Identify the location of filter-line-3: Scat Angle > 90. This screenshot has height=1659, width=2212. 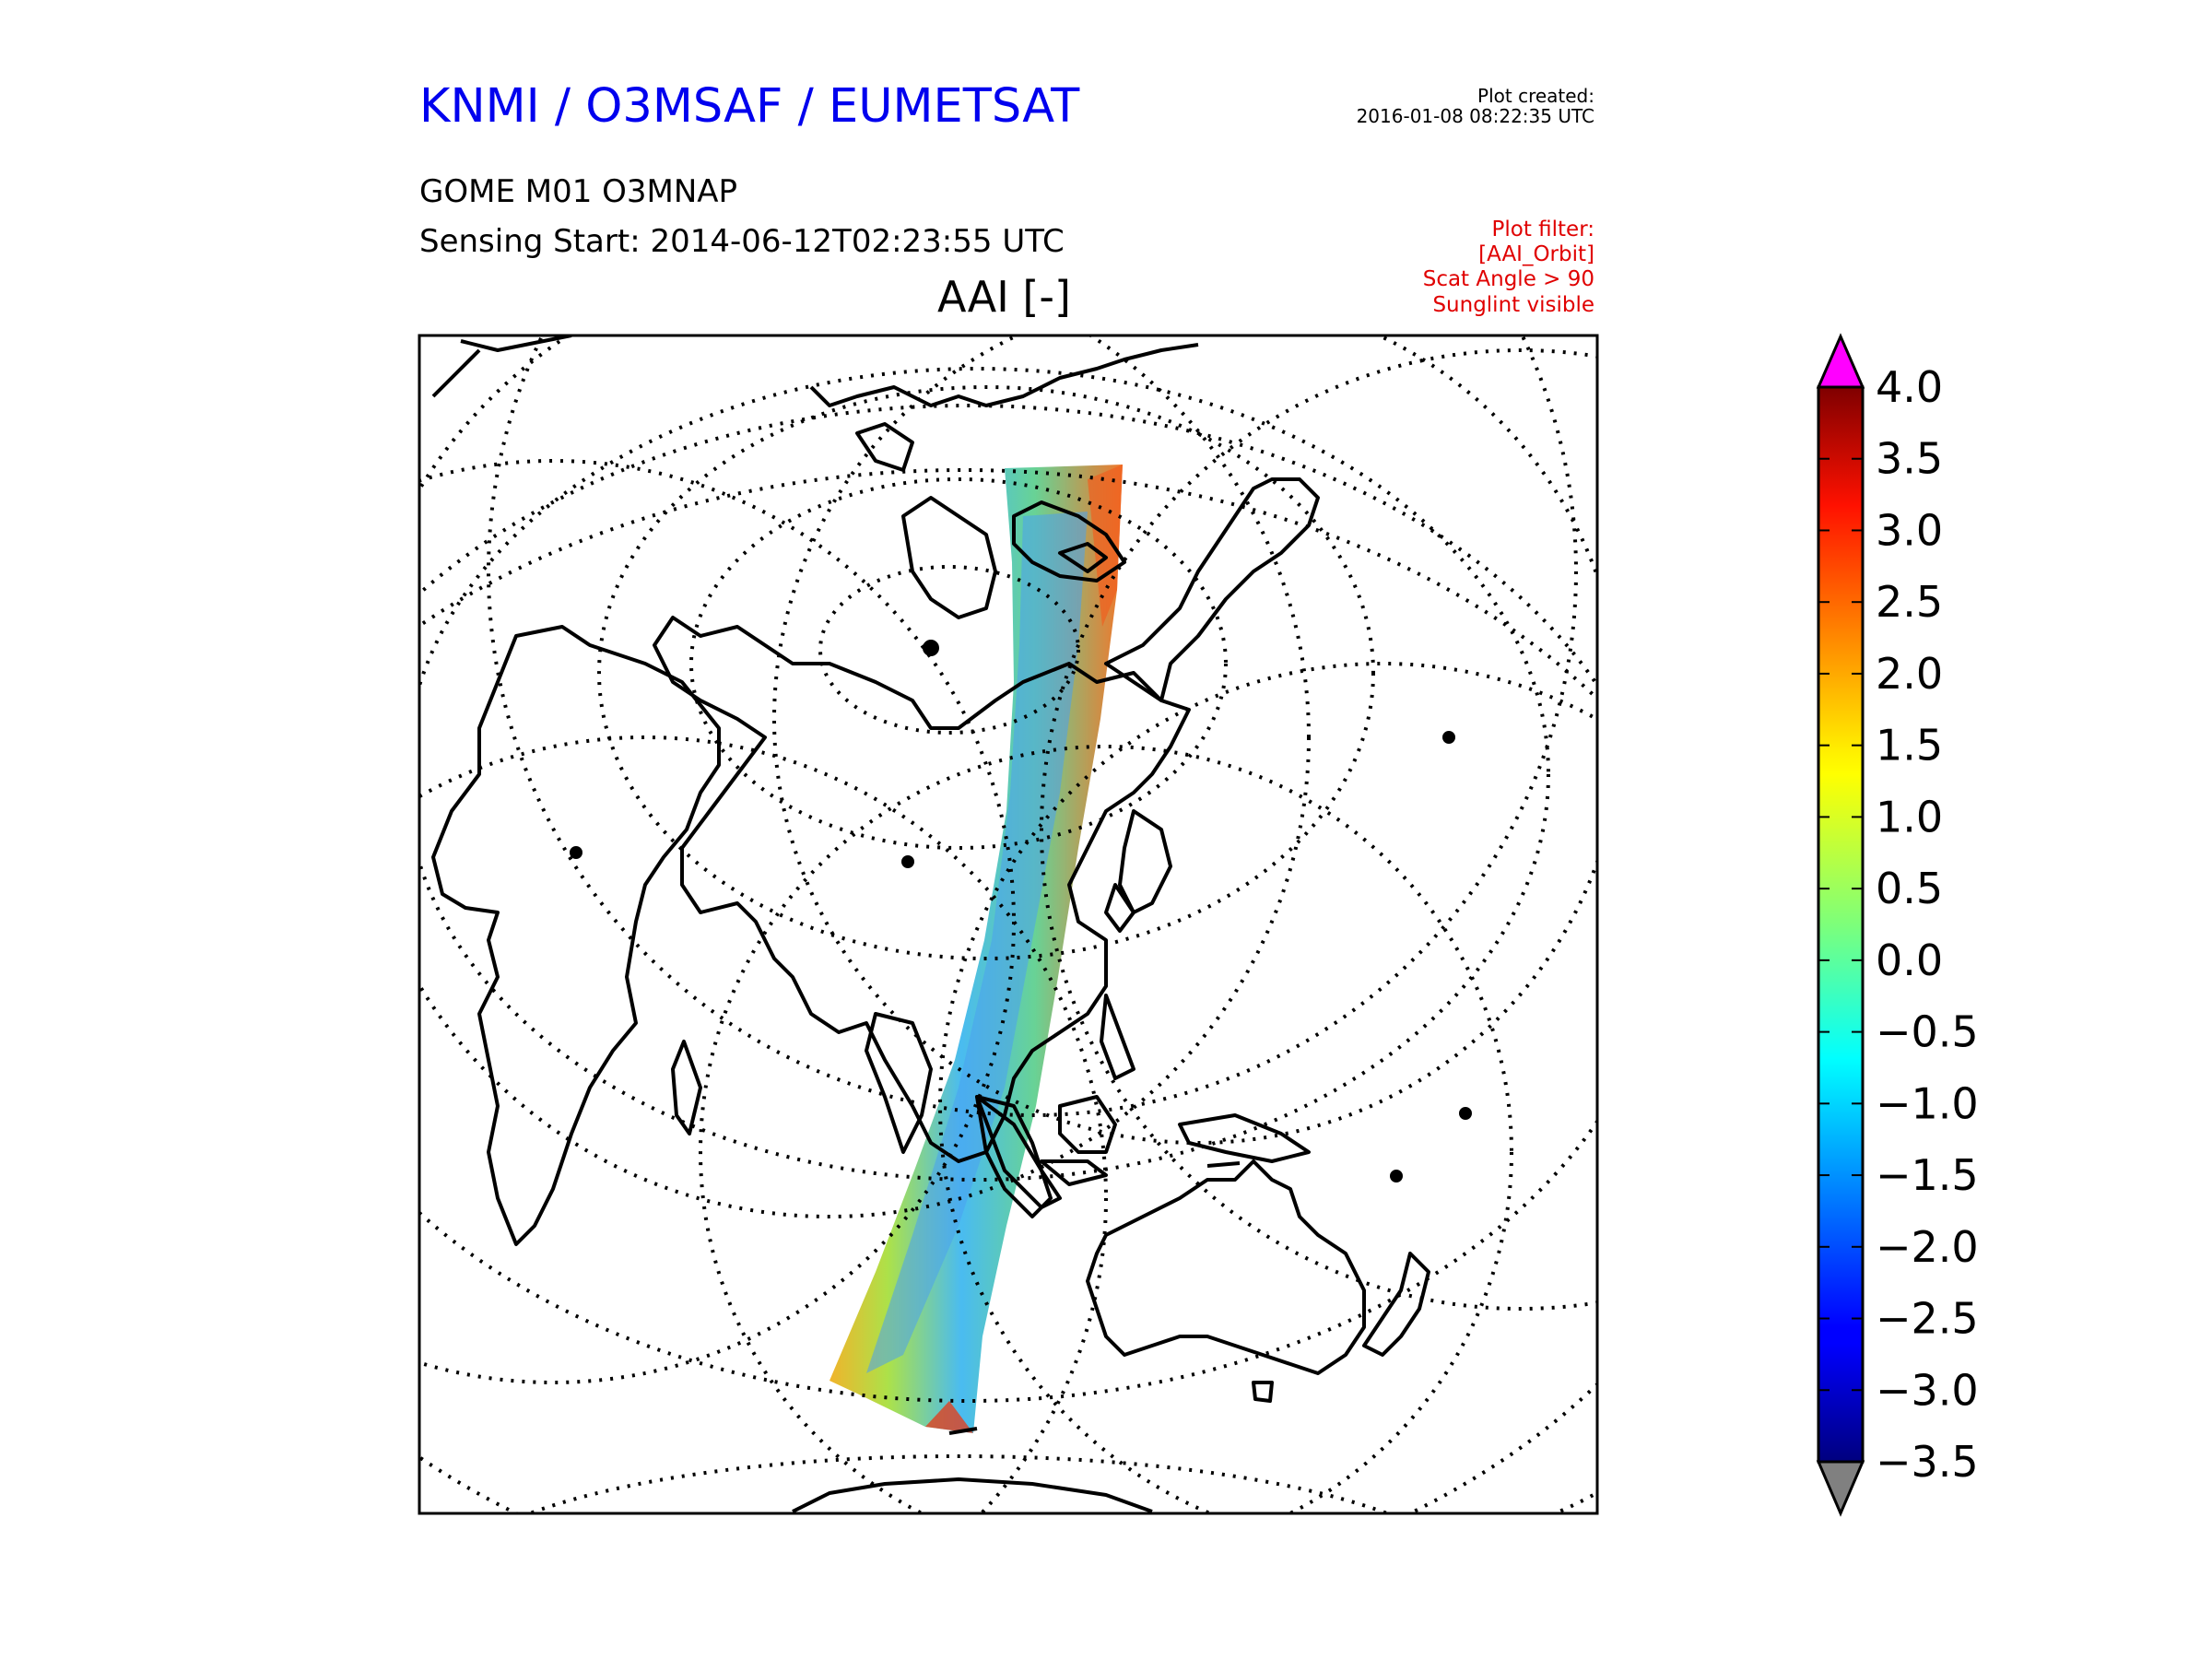
(1508, 279).